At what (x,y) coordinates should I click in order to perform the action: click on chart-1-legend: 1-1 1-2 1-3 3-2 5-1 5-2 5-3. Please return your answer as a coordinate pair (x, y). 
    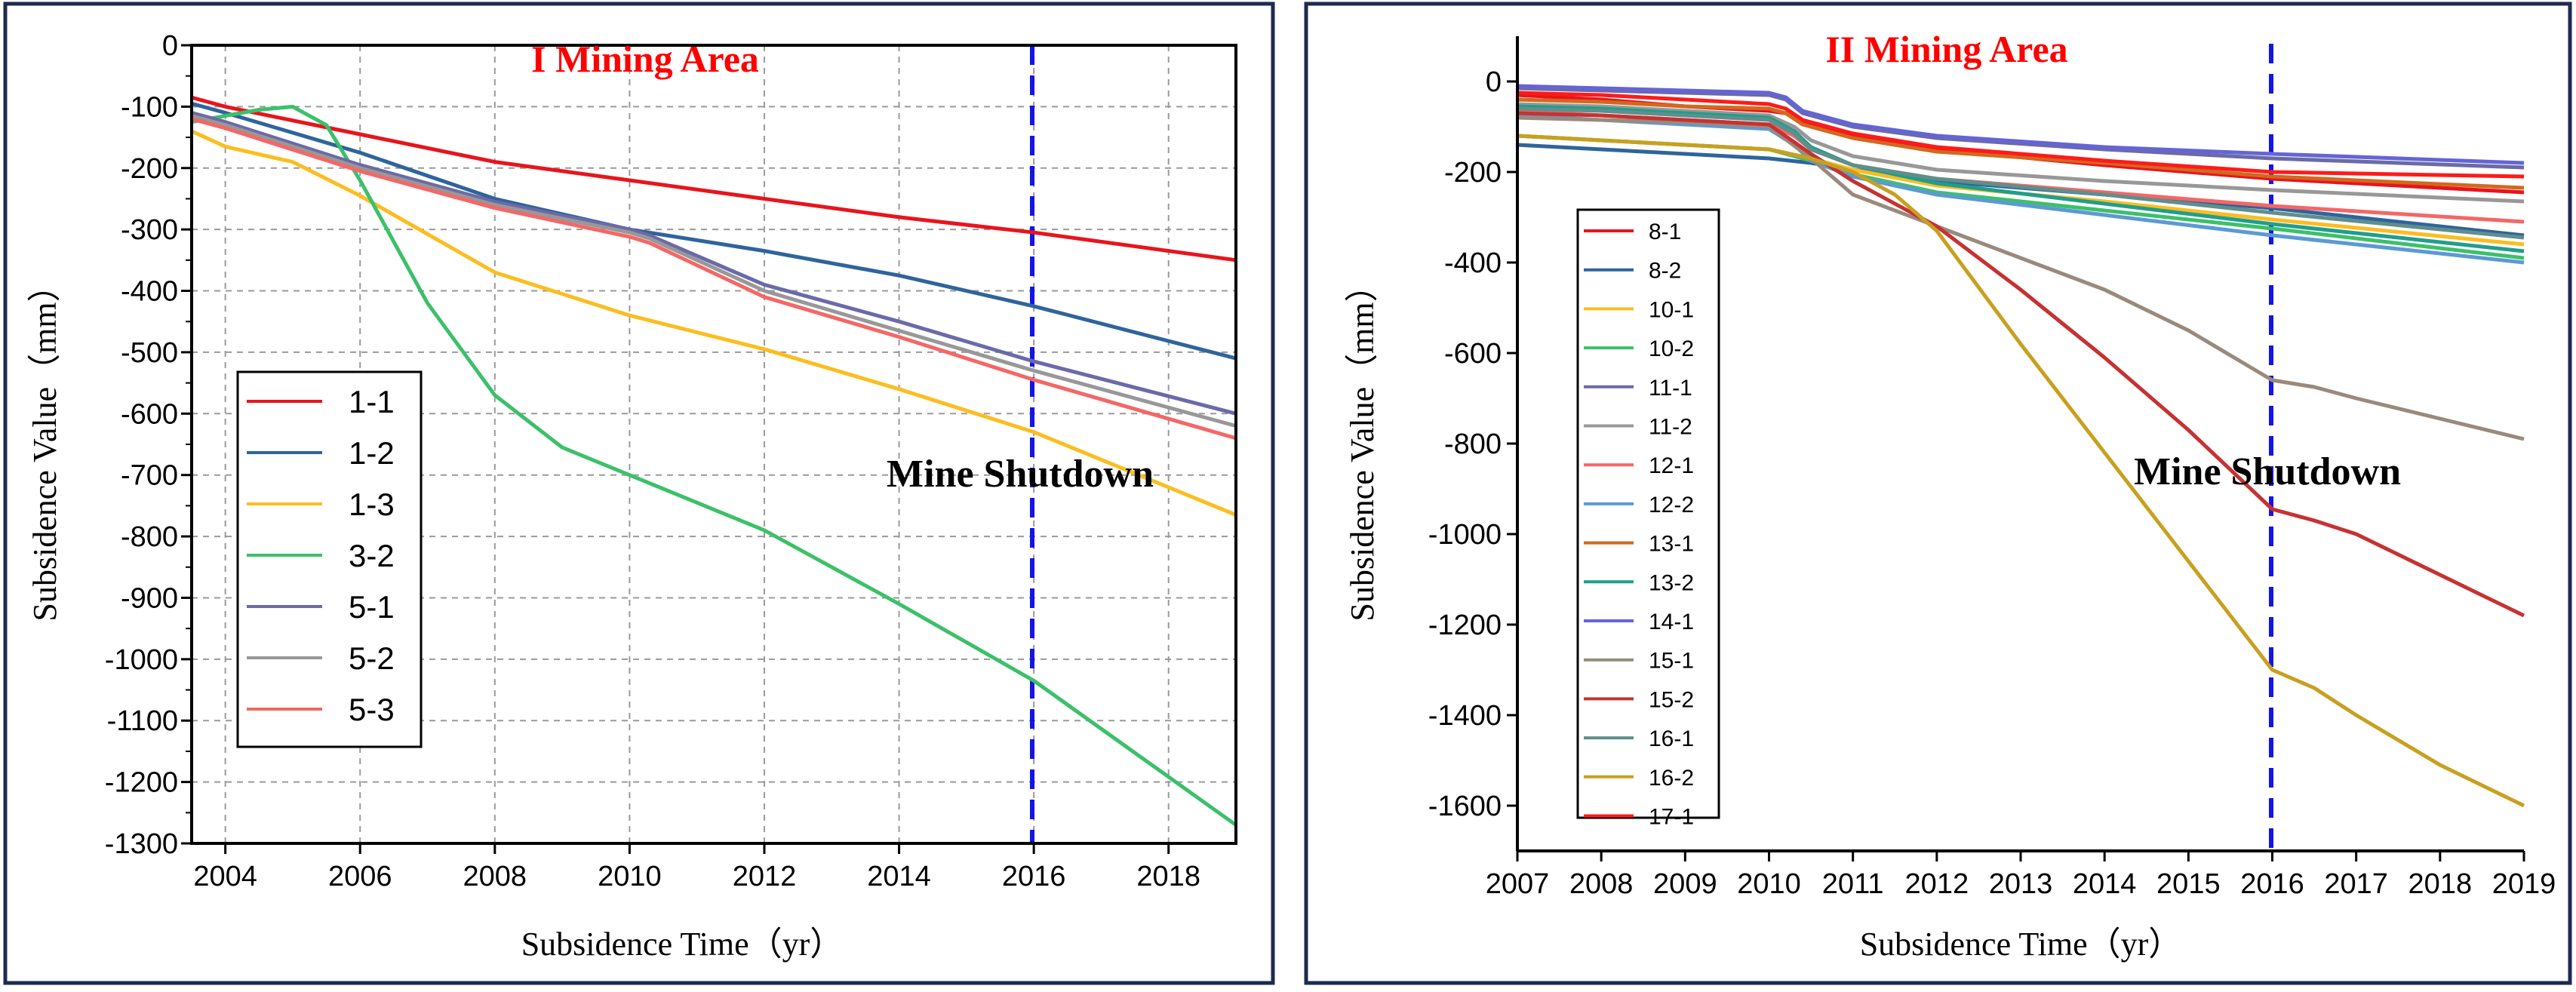
    Looking at the image, I should click on (329, 559).